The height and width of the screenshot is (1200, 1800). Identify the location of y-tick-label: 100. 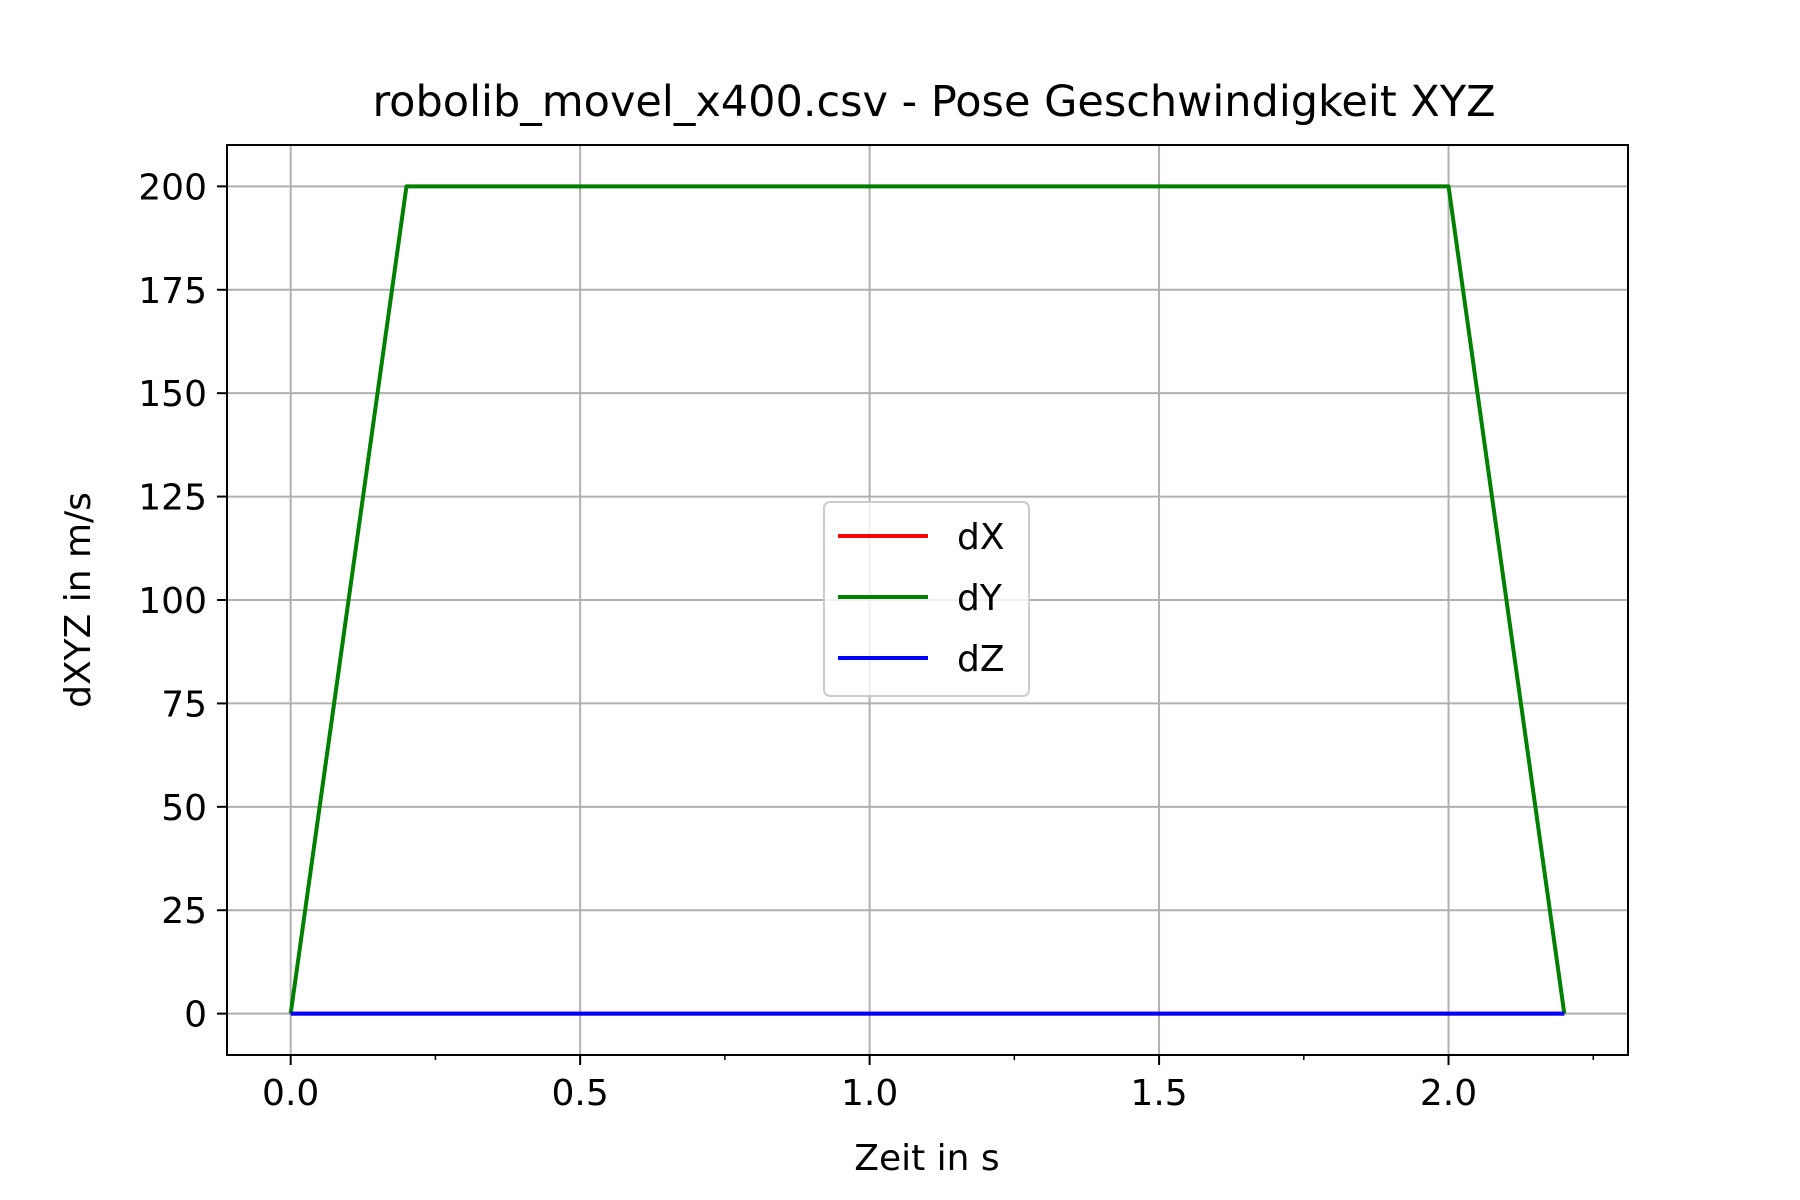
(172, 601).